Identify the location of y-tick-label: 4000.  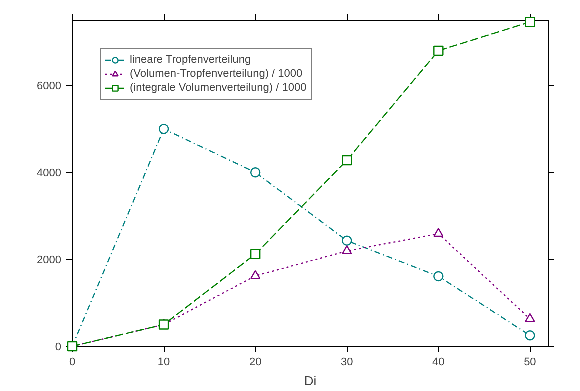
(49, 174).